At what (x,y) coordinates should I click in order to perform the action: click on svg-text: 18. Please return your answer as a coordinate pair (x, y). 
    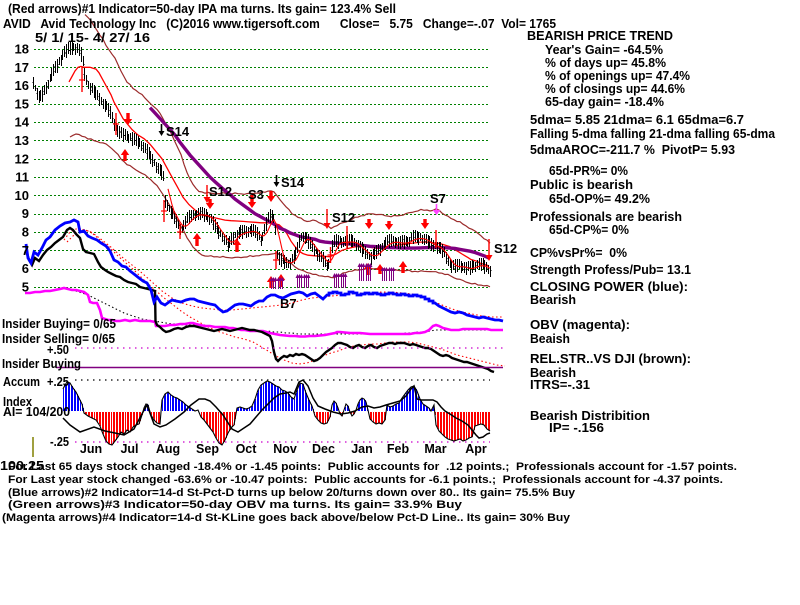
    Looking at the image, I should click on (22, 49).